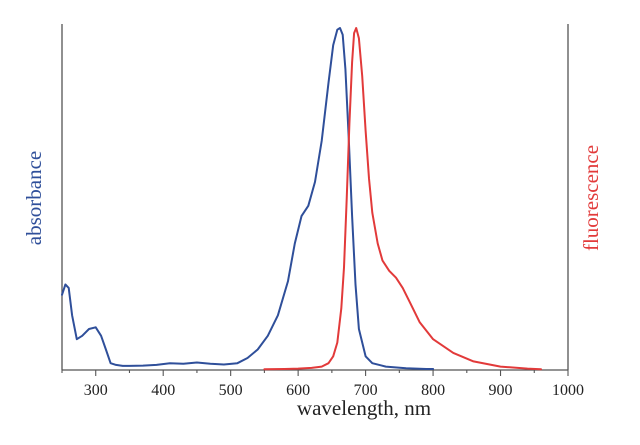 Image resolution: width=640 pixels, height=445 pixels. Describe the element at coordinates (96, 390) in the screenshot. I see `x-tick-label-300: 300` at that location.